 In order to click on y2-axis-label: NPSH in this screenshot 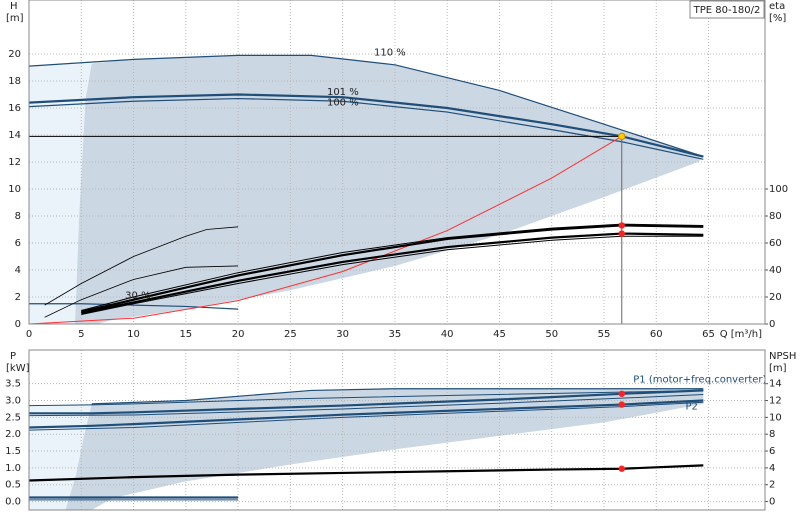, I will do `click(782, 356)`.